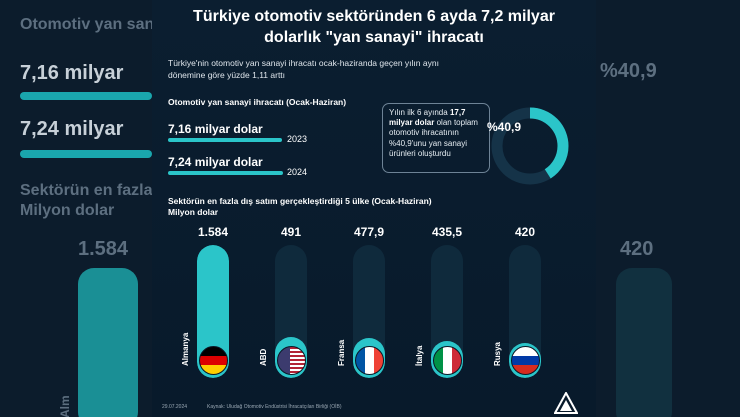  Describe the element at coordinates (419, 355) in the screenshot. I see `country-label: İtalya` at that location.